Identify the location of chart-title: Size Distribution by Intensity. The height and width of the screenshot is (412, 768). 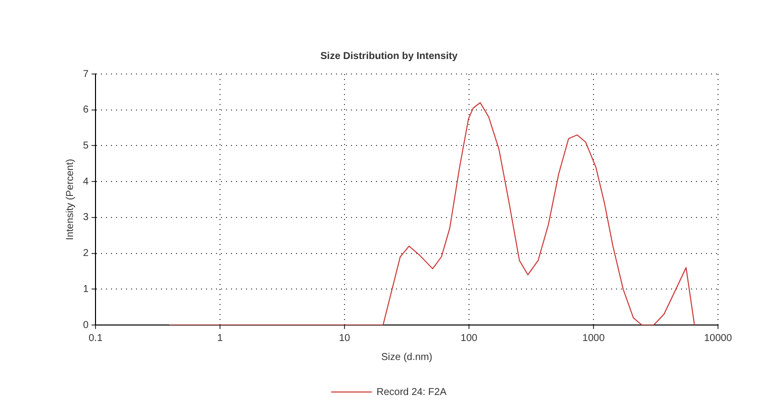
(389, 56).